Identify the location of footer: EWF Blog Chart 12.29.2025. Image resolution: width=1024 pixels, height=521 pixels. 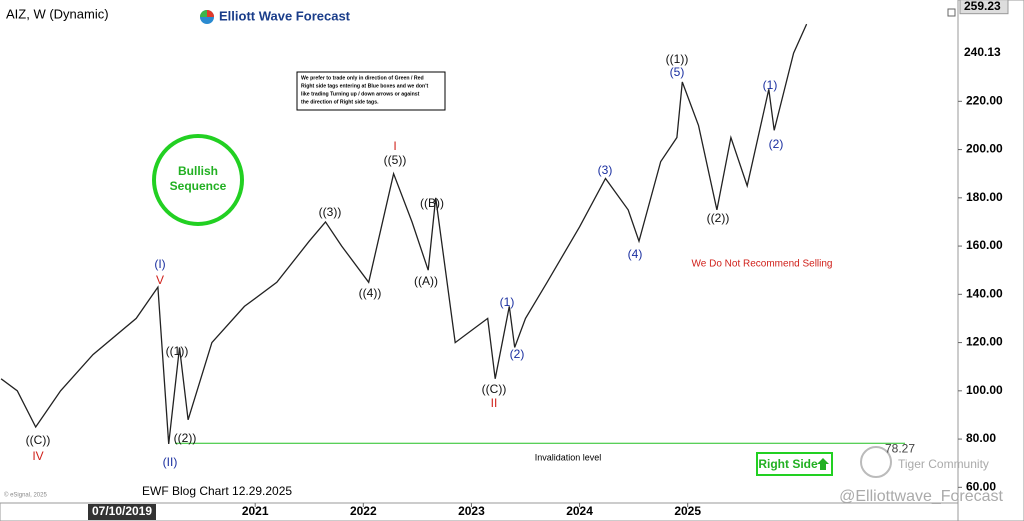
(217, 491).